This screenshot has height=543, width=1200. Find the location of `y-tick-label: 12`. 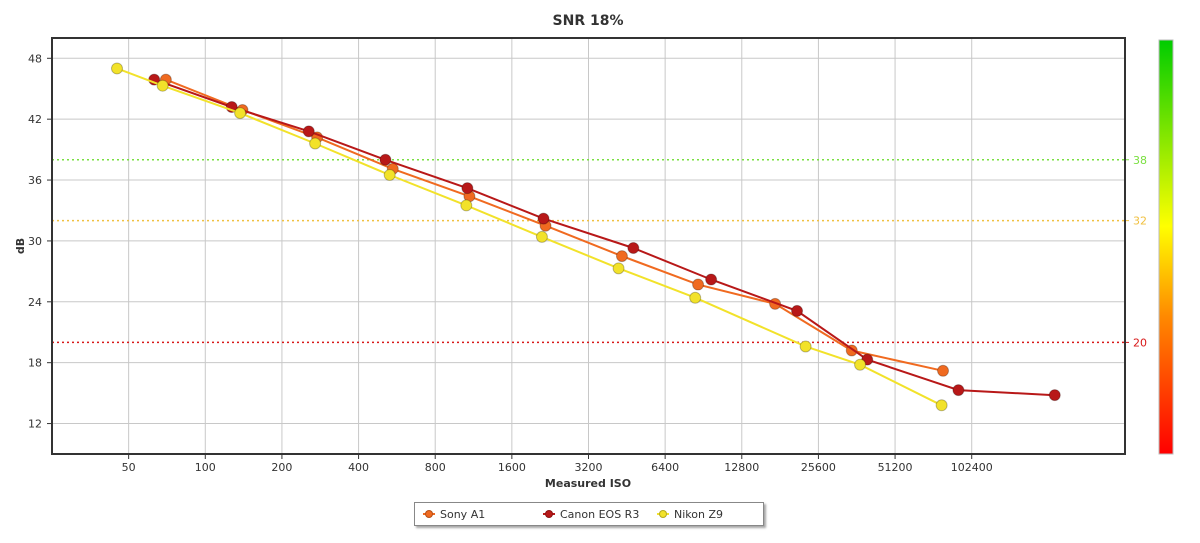

y-tick-label: 12 is located at coordinates (35, 424).